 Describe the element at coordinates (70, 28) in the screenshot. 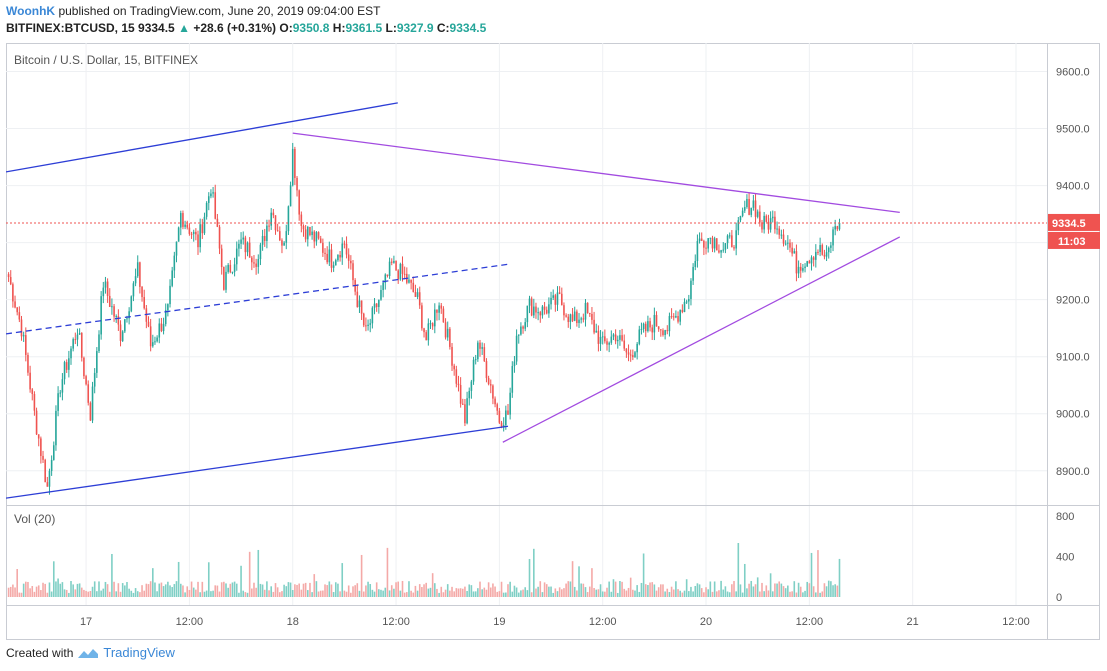

I see `symbol-name: BITFINEX:BTCUSD, 15` at that location.